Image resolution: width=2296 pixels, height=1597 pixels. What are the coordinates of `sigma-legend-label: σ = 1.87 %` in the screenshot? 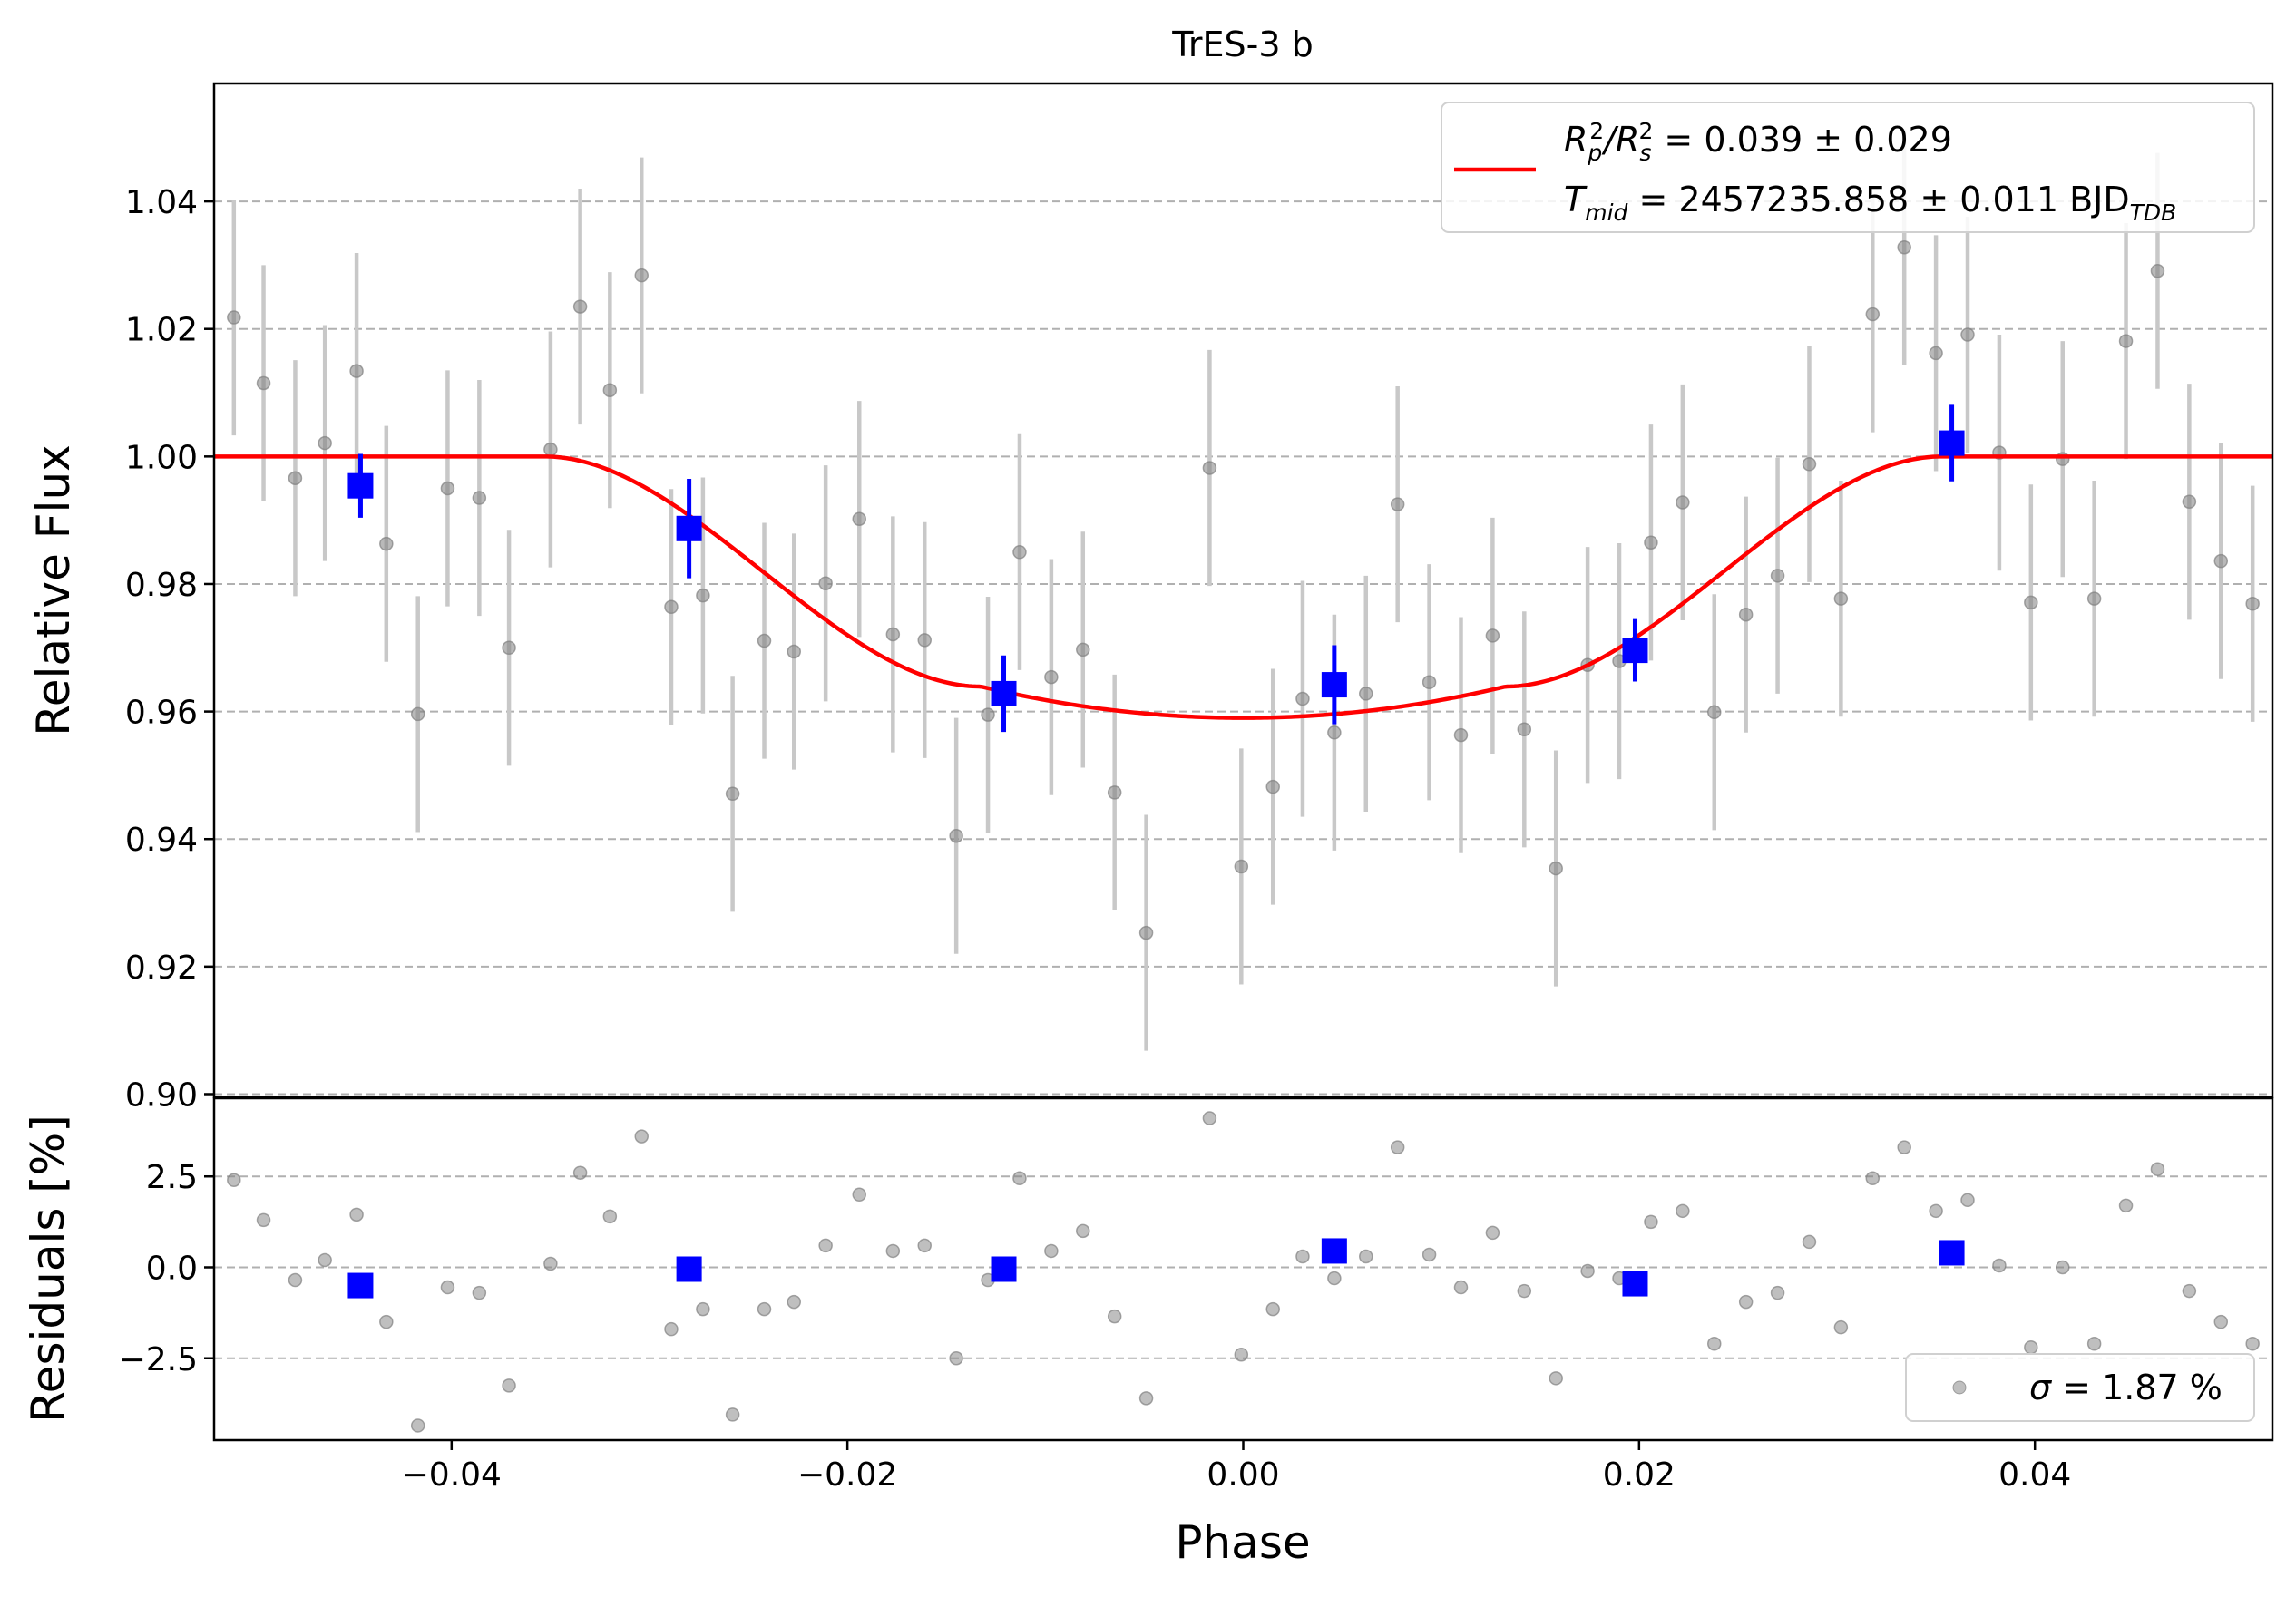 It's located at (2126, 1387).